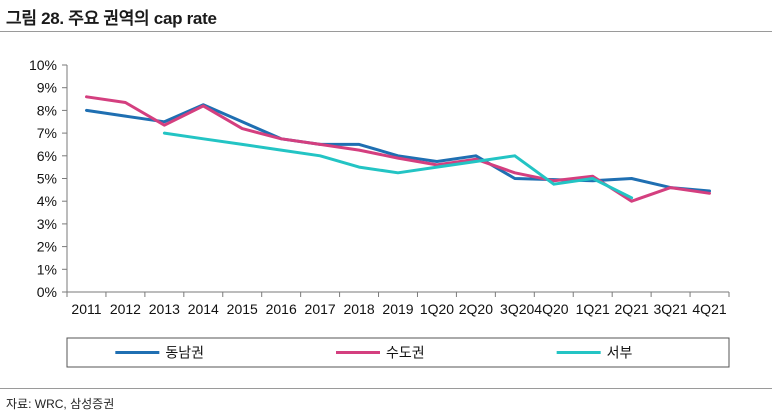 This screenshot has width=772, height=417. Describe the element at coordinates (620, 353) in the screenshot. I see `legend-label-3: 서부` at that location.